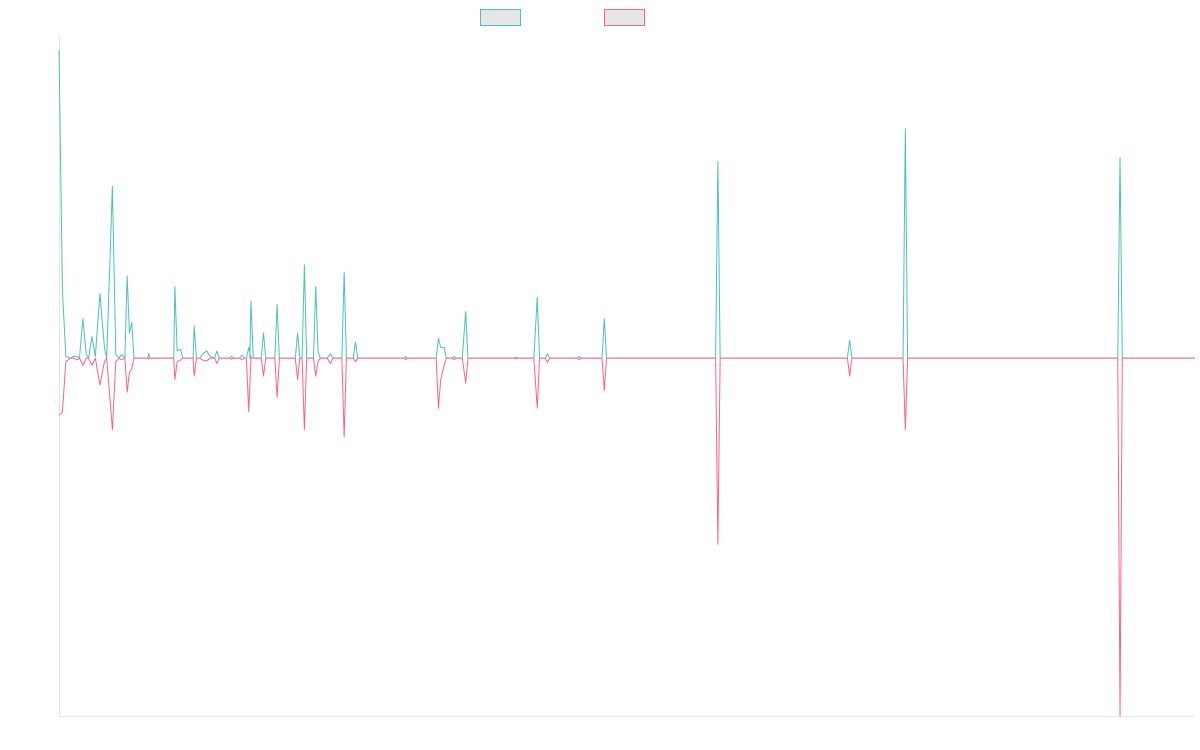 The width and height of the screenshot is (1200, 750). Describe the element at coordinates (562, 17) in the screenshot. I see `legend` at that location.